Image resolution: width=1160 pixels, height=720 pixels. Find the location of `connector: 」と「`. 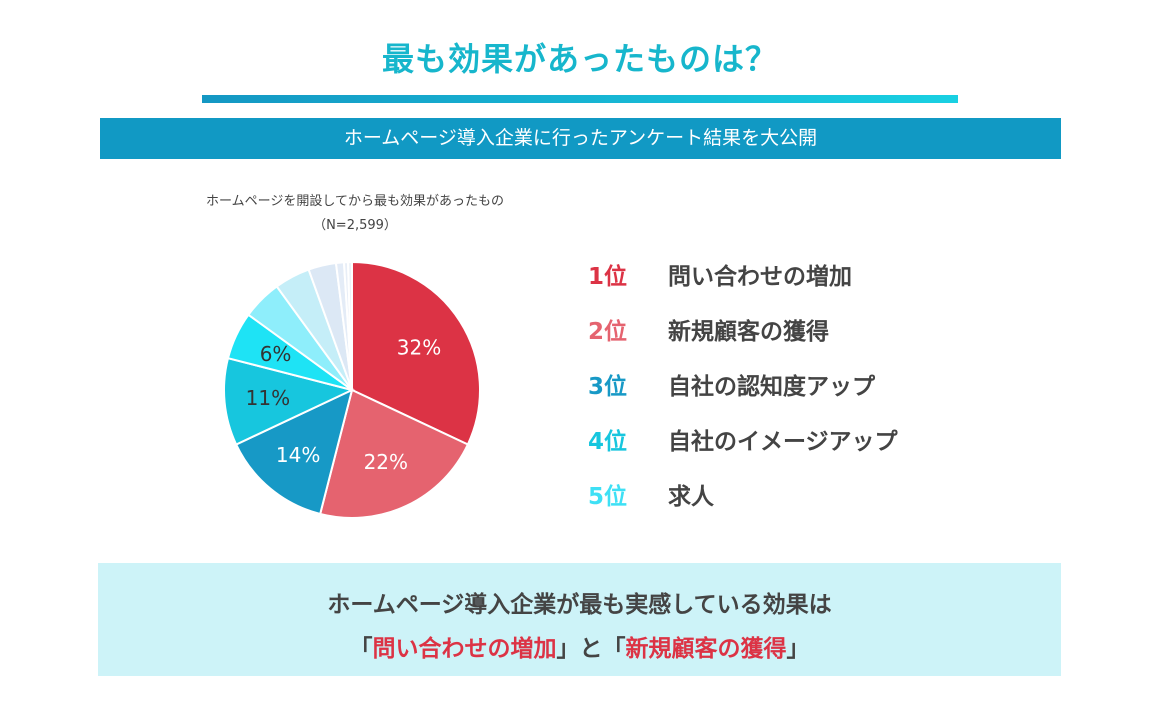

connector: 」と「 is located at coordinates (591, 649).